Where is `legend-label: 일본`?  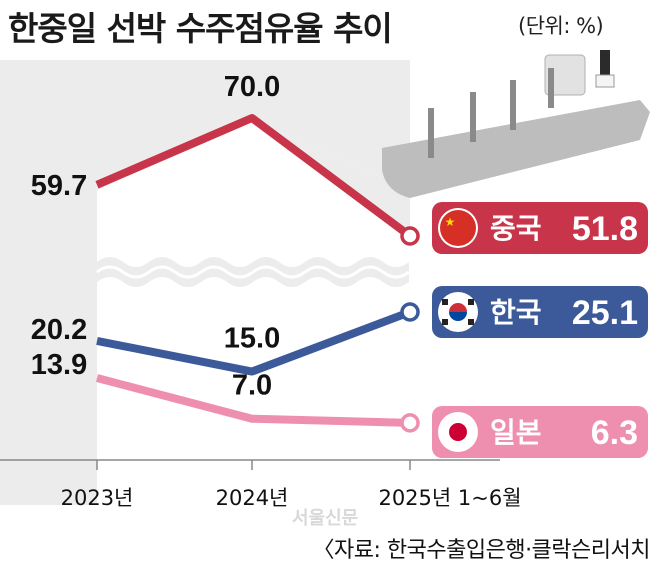
legend-label: 일본 is located at coordinates (516, 432).